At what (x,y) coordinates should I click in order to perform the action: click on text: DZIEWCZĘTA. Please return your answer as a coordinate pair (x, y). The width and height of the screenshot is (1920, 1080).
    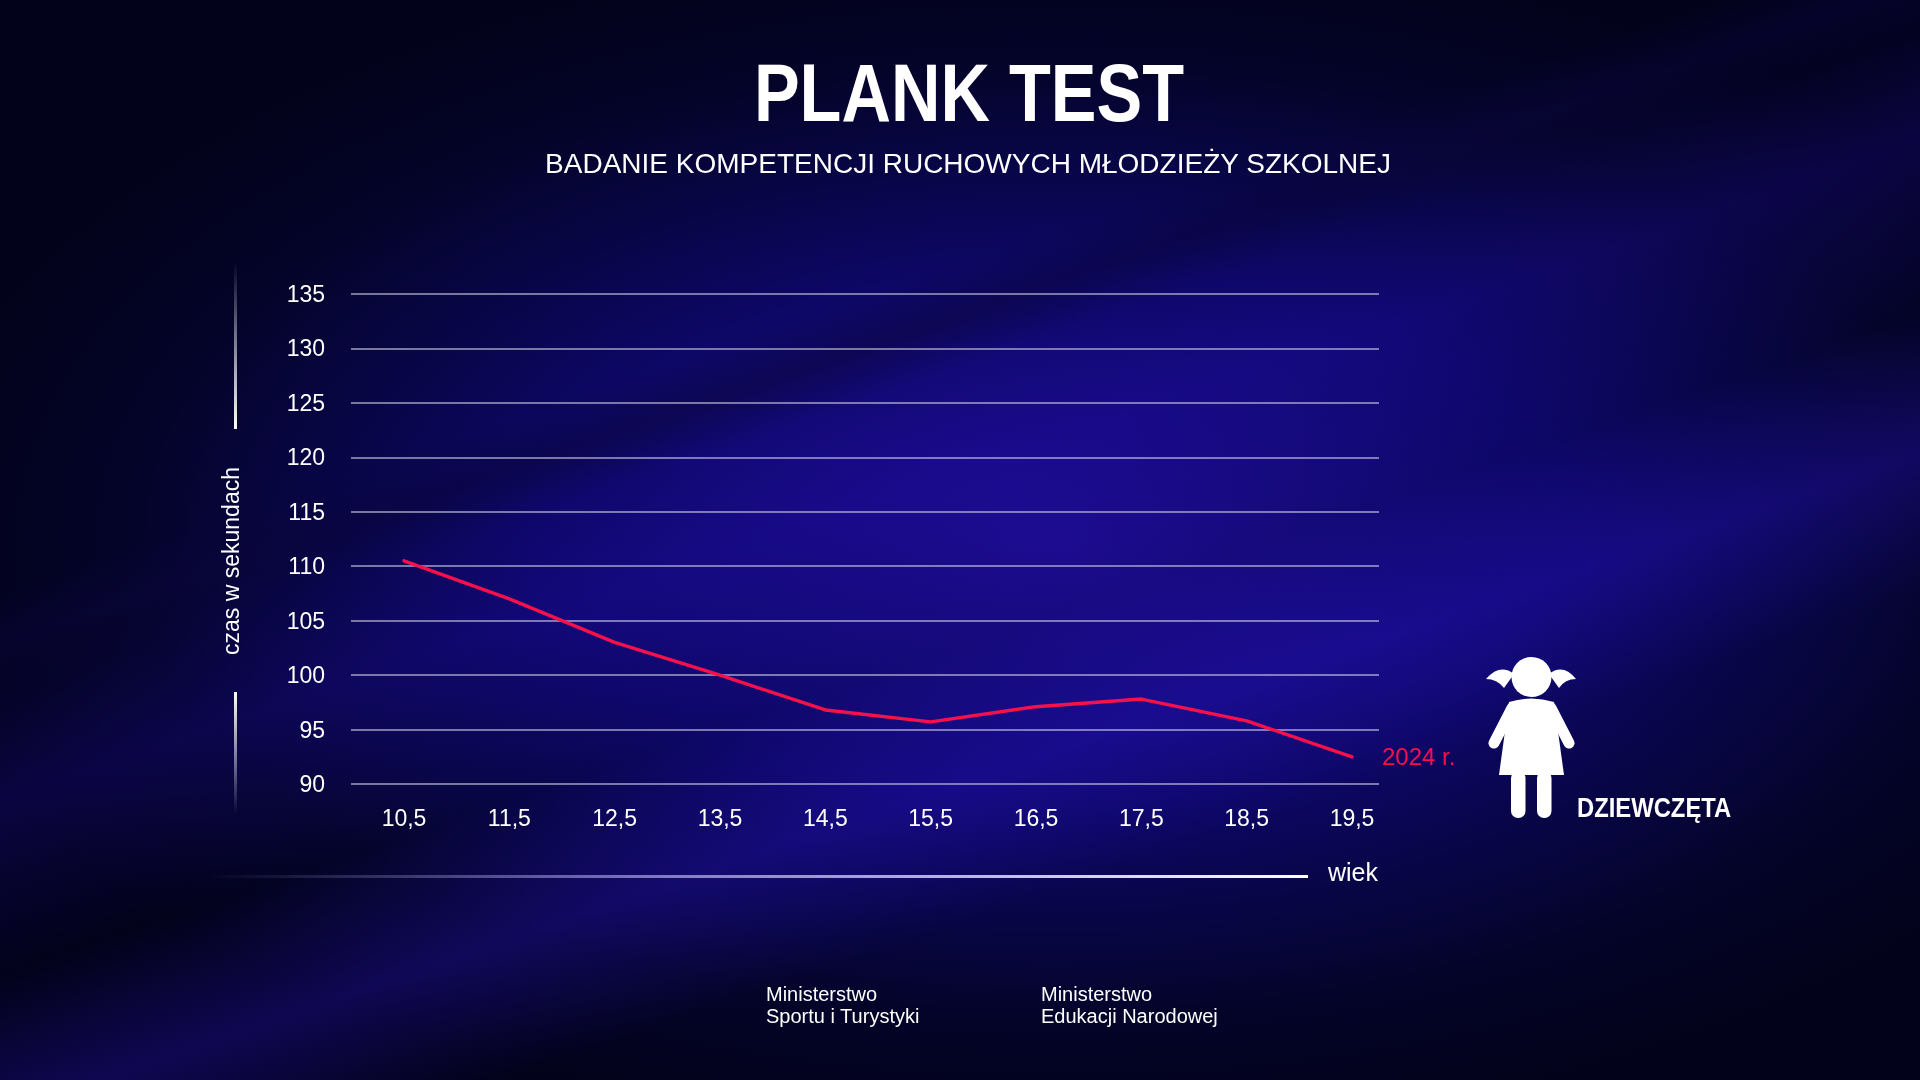
    Looking at the image, I should click on (1654, 807).